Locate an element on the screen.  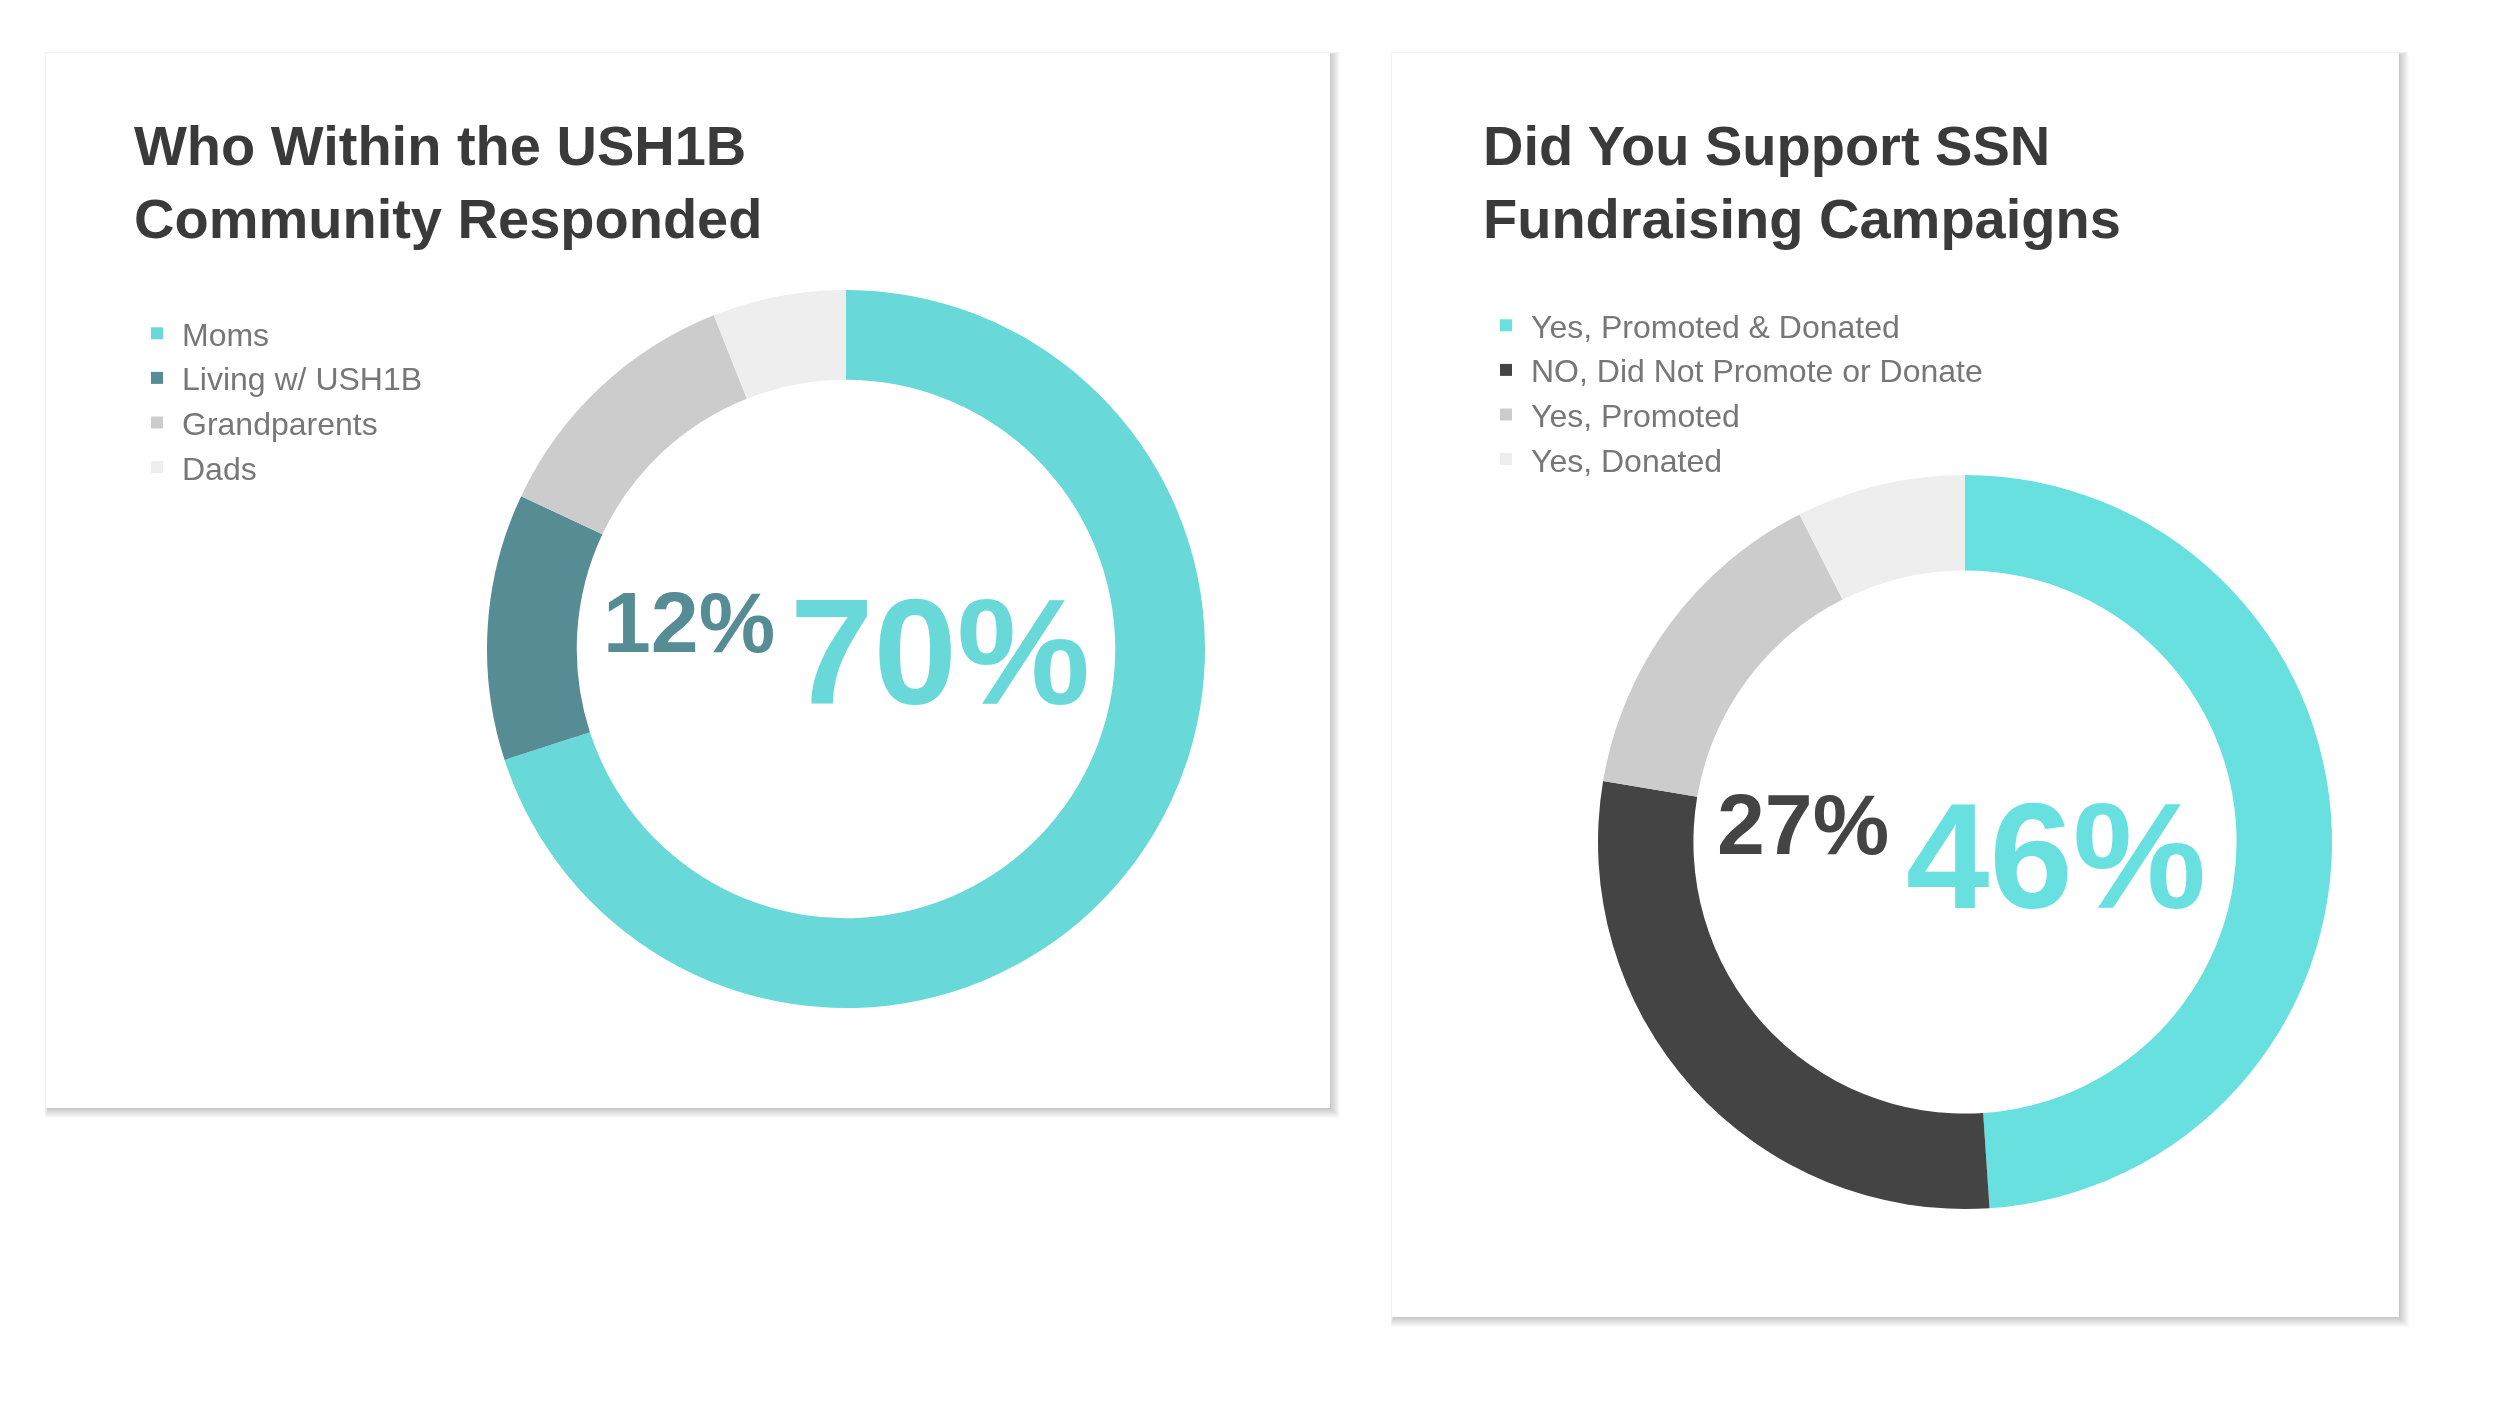
chart-title: Who Within the USH1B Community Responded is located at coordinates (448, 182).